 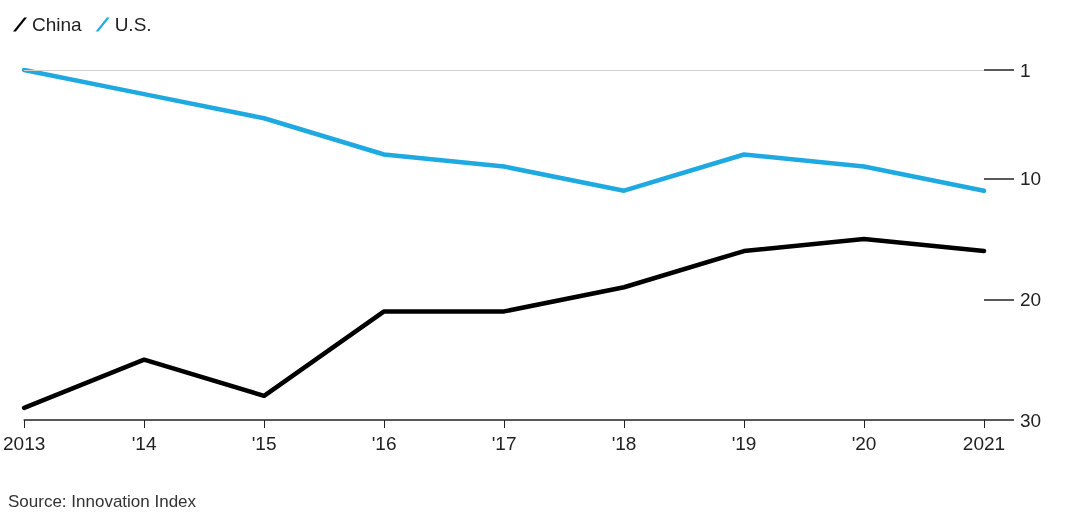 I want to click on x-tick-label: '18, so click(x=624, y=443).